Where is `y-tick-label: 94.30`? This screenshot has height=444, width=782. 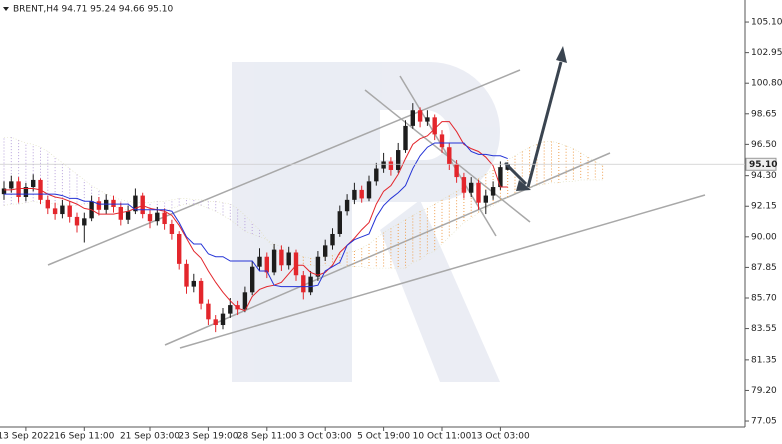
y-tick-label: 94.30 is located at coordinates (764, 176).